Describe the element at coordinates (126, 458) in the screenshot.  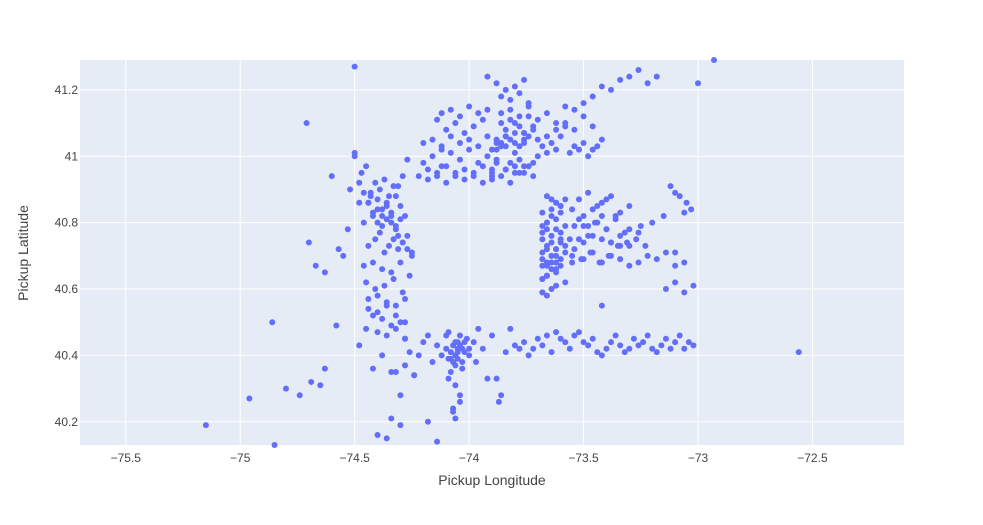
I see `x-tick-label: −75.5` at that location.